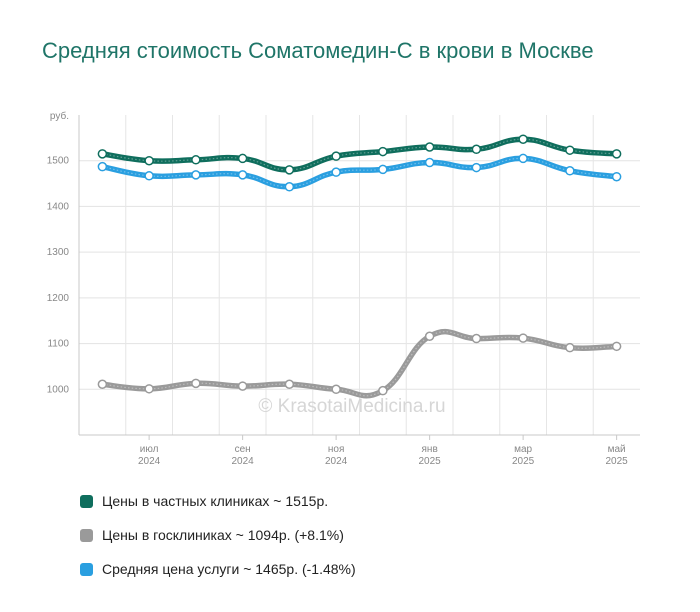 The width and height of the screenshot is (700, 612). Describe the element at coordinates (58, 206) in the screenshot. I see `y-tick-label: 1400` at that location.